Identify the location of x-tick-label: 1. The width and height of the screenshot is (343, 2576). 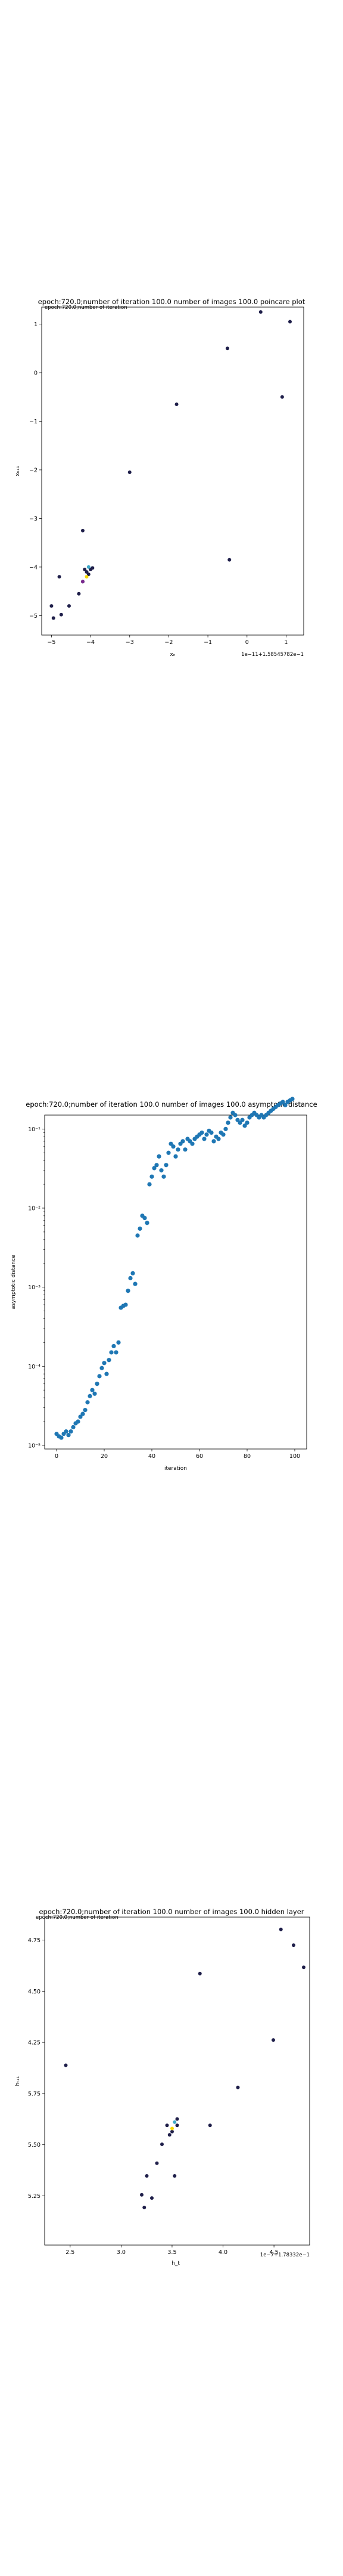
(286, 642).